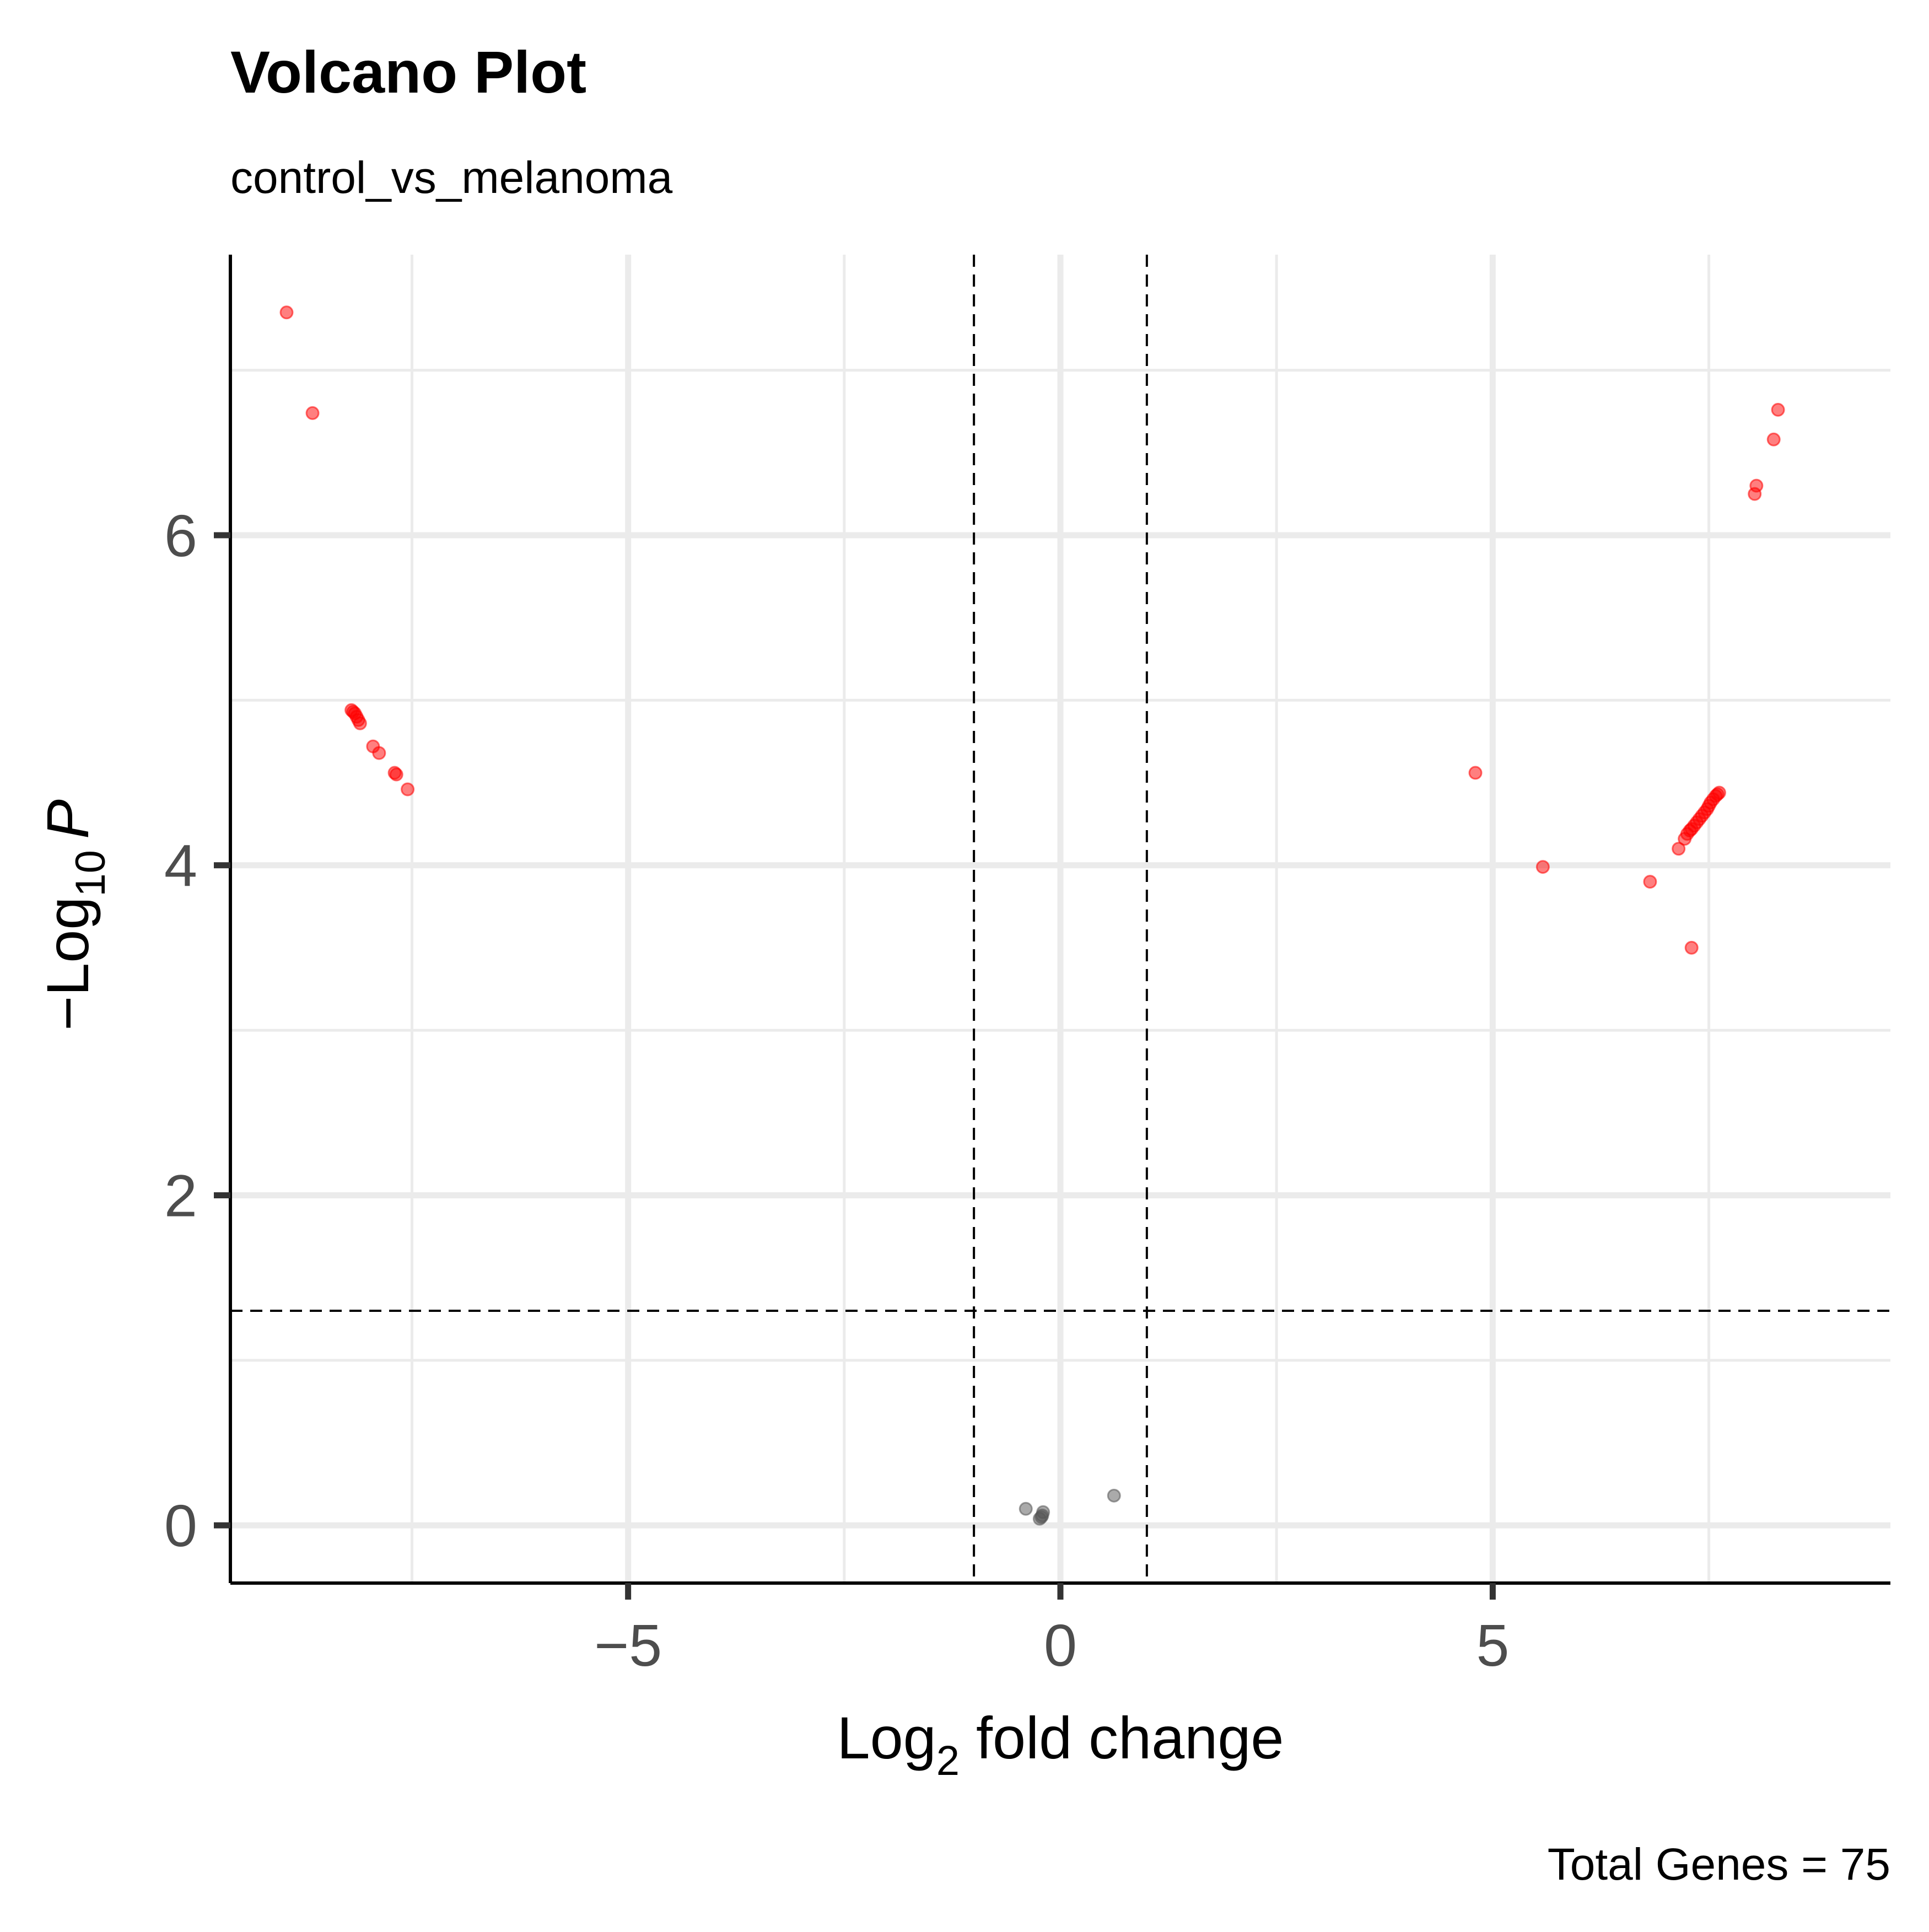  Describe the element at coordinates (180, 865) in the screenshot. I see `y-tick-label: 4` at that location.